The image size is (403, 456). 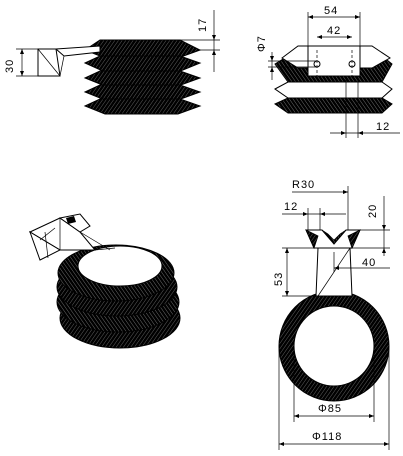 I want to click on dim-offset-40-label: 40, so click(x=369, y=263).